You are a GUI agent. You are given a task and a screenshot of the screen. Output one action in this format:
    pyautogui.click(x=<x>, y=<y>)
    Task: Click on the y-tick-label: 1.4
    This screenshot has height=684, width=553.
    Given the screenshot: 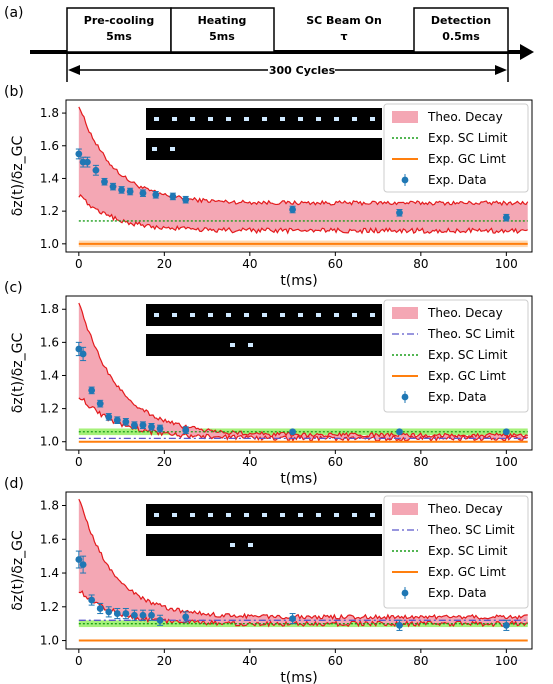 What is the action you would take?
    pyautogui.click(x=49, y=573)
    